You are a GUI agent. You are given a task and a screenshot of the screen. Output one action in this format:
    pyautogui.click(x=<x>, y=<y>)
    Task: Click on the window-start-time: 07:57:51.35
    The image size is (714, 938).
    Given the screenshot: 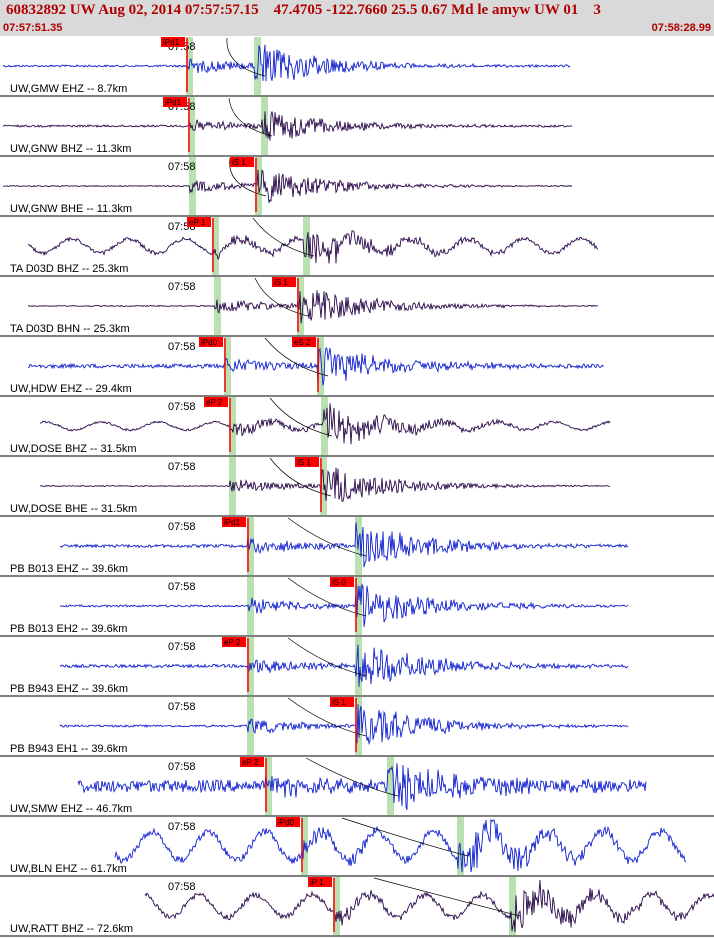 What is the action you would take?
    pyautogui.click(x=33, y=28)
    